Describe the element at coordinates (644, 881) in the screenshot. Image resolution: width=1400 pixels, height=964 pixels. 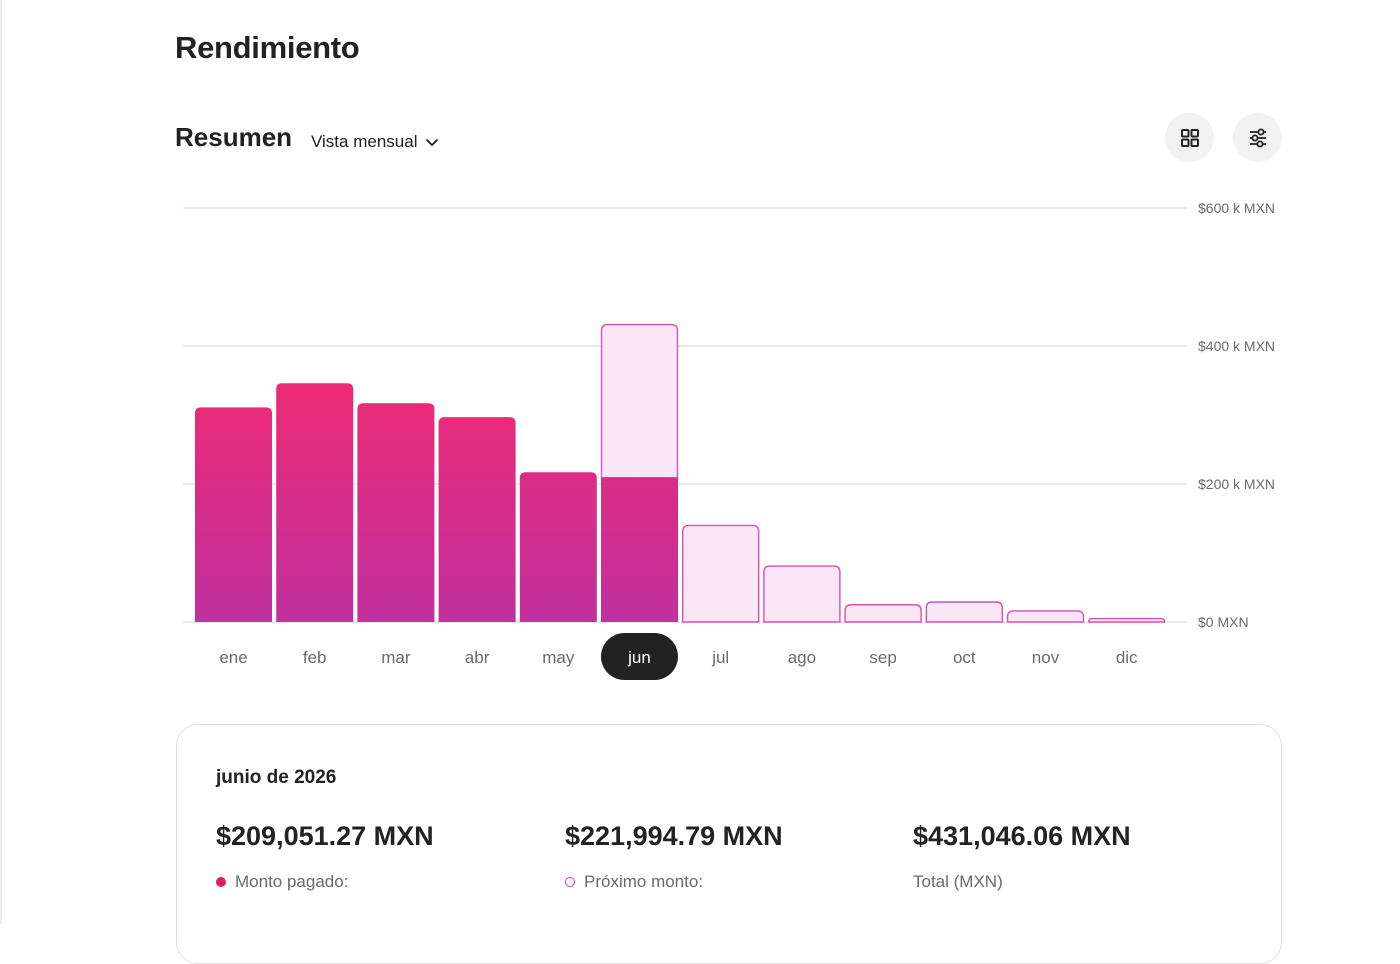
I see `upcoming-amount-label: Próximo monto:` at that location.